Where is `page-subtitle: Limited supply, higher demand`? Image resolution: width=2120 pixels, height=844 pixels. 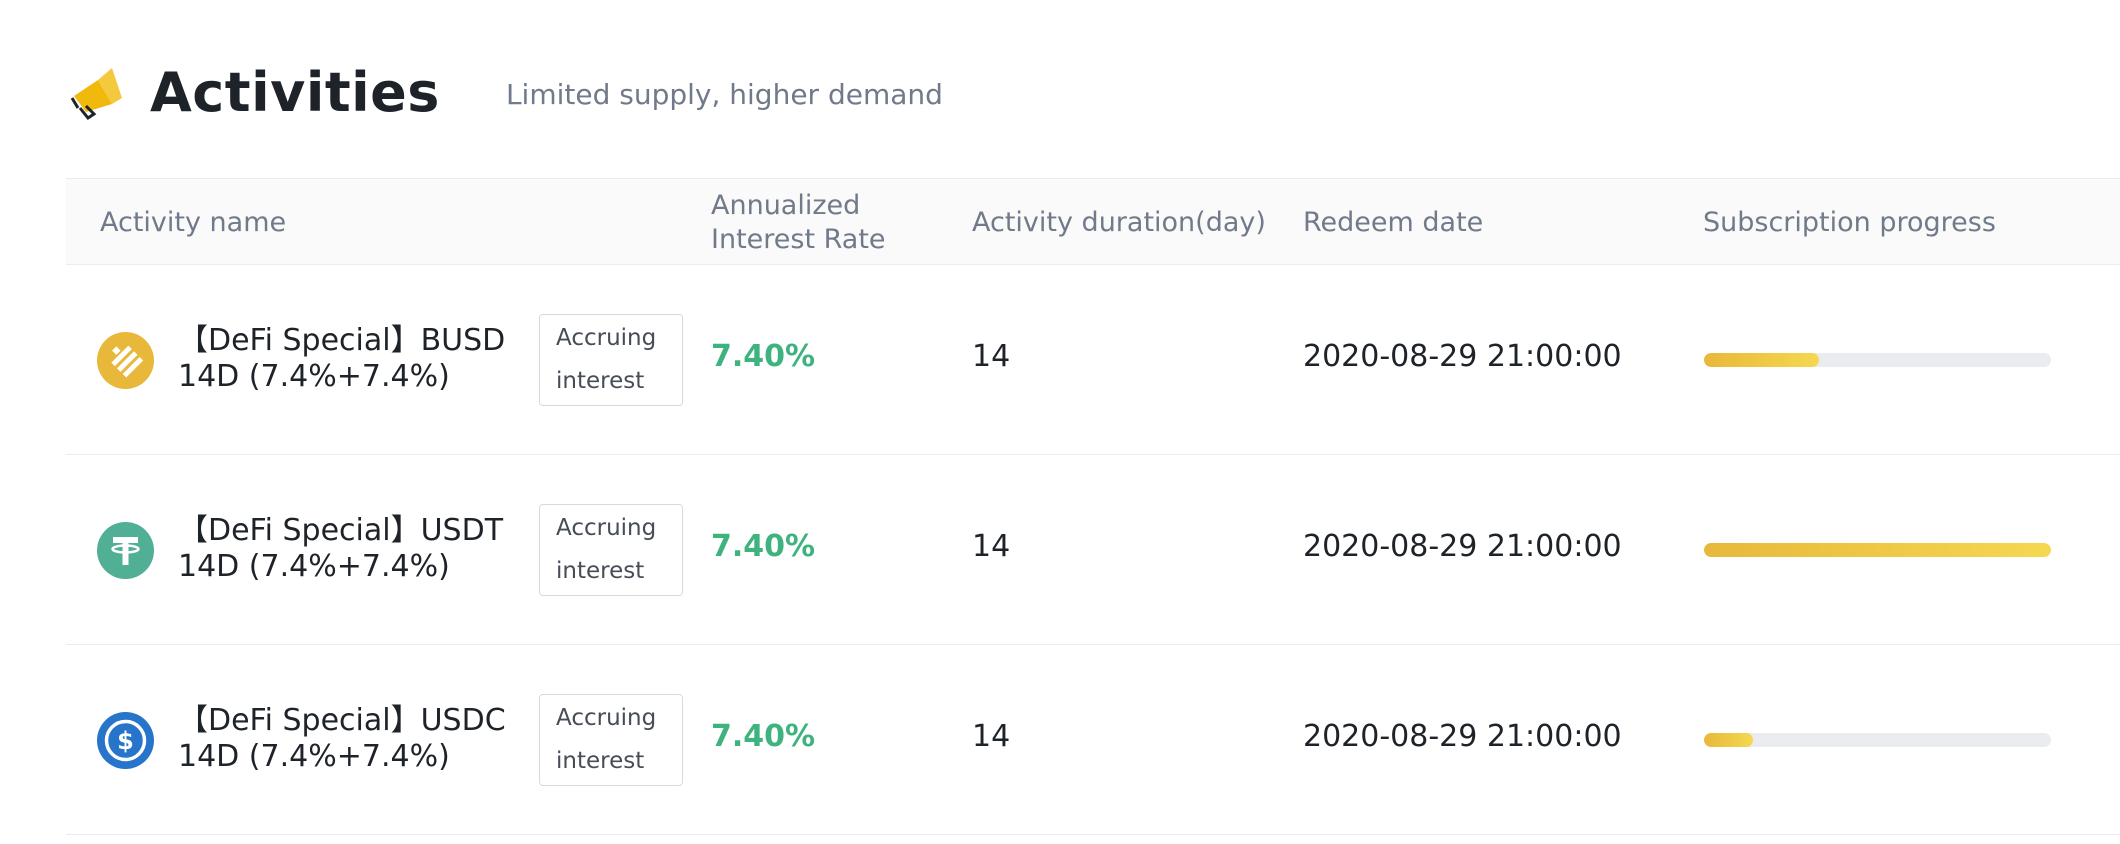 page-subtitle: Limited supply, higher demand is located at coordinates (724, 94).